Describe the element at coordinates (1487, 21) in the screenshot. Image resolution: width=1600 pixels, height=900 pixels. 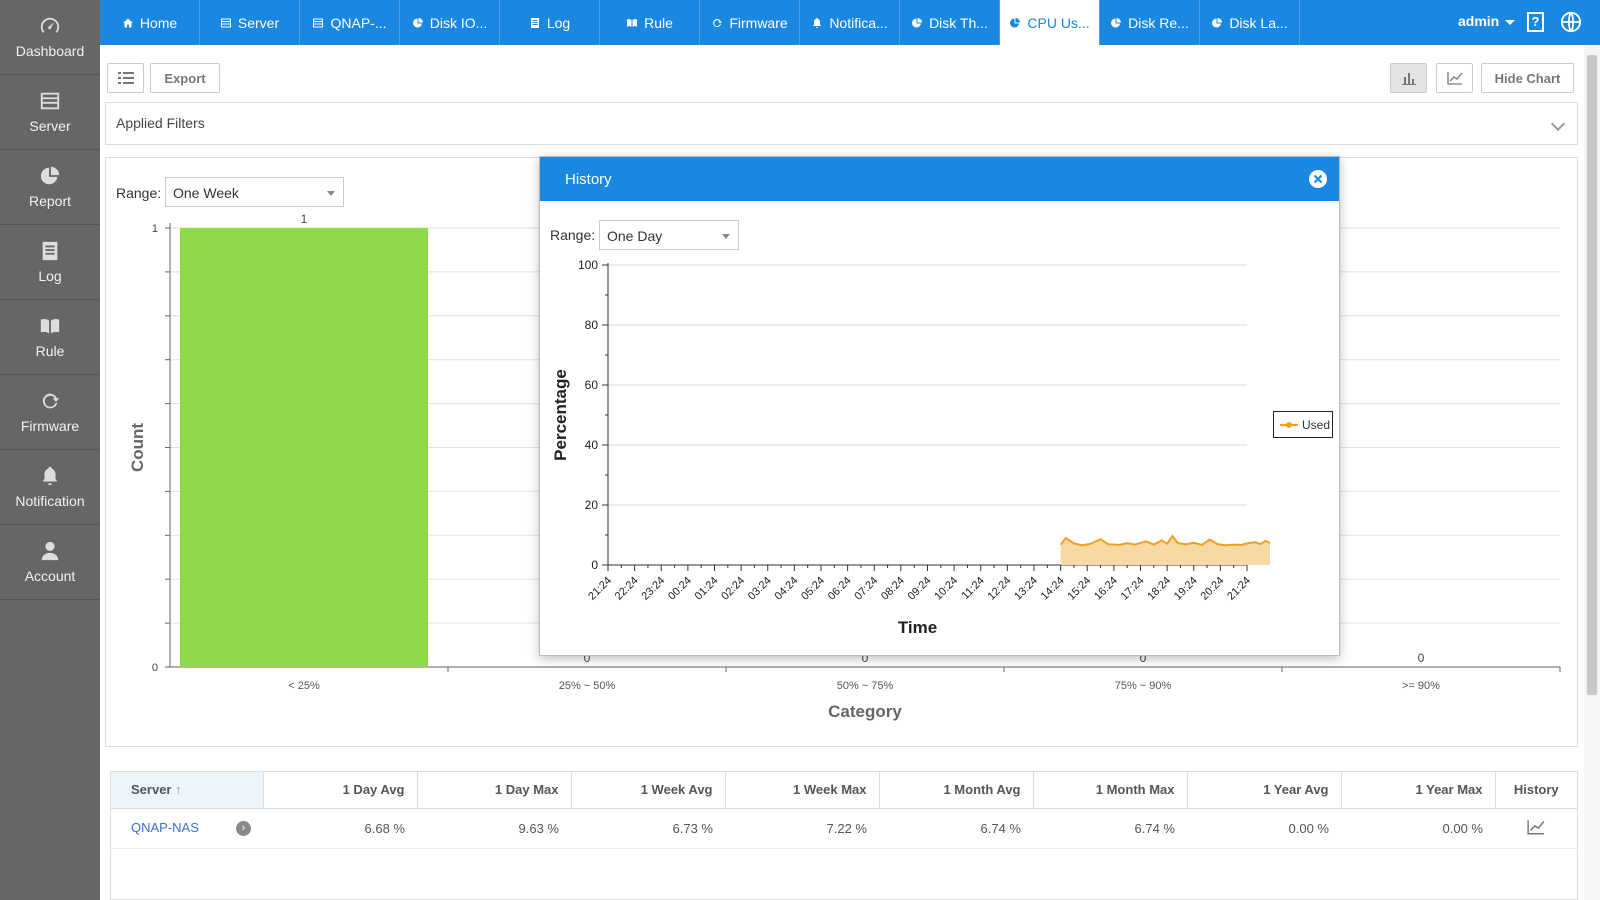
I see `user-menu: admin` at that location.